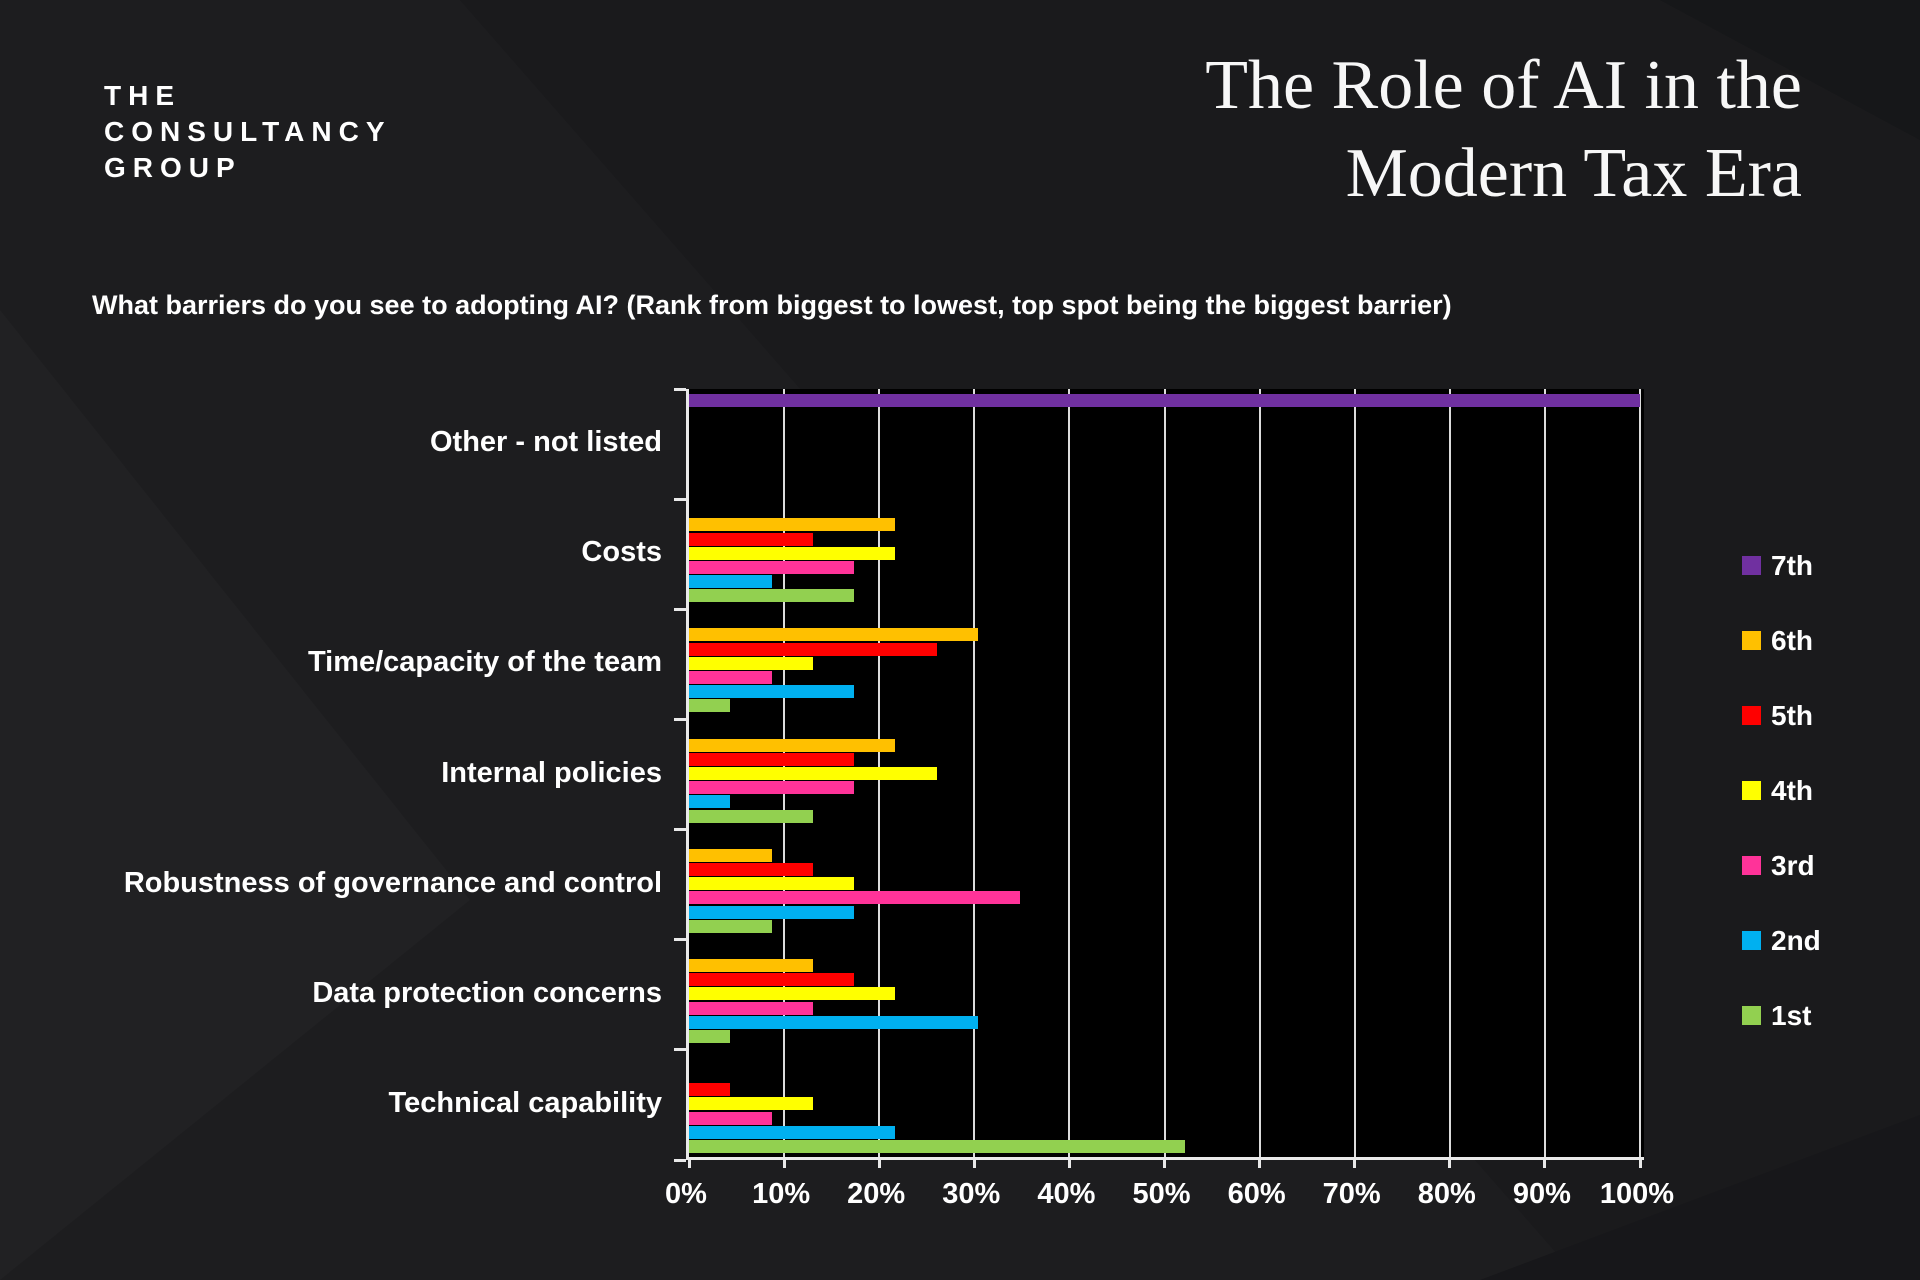 The width and height of the screenshot is (1920, 1280). Describe the element at coordinates (1792, 565) in the screenshot. I see `legend-label-7th: 7th` at that location.